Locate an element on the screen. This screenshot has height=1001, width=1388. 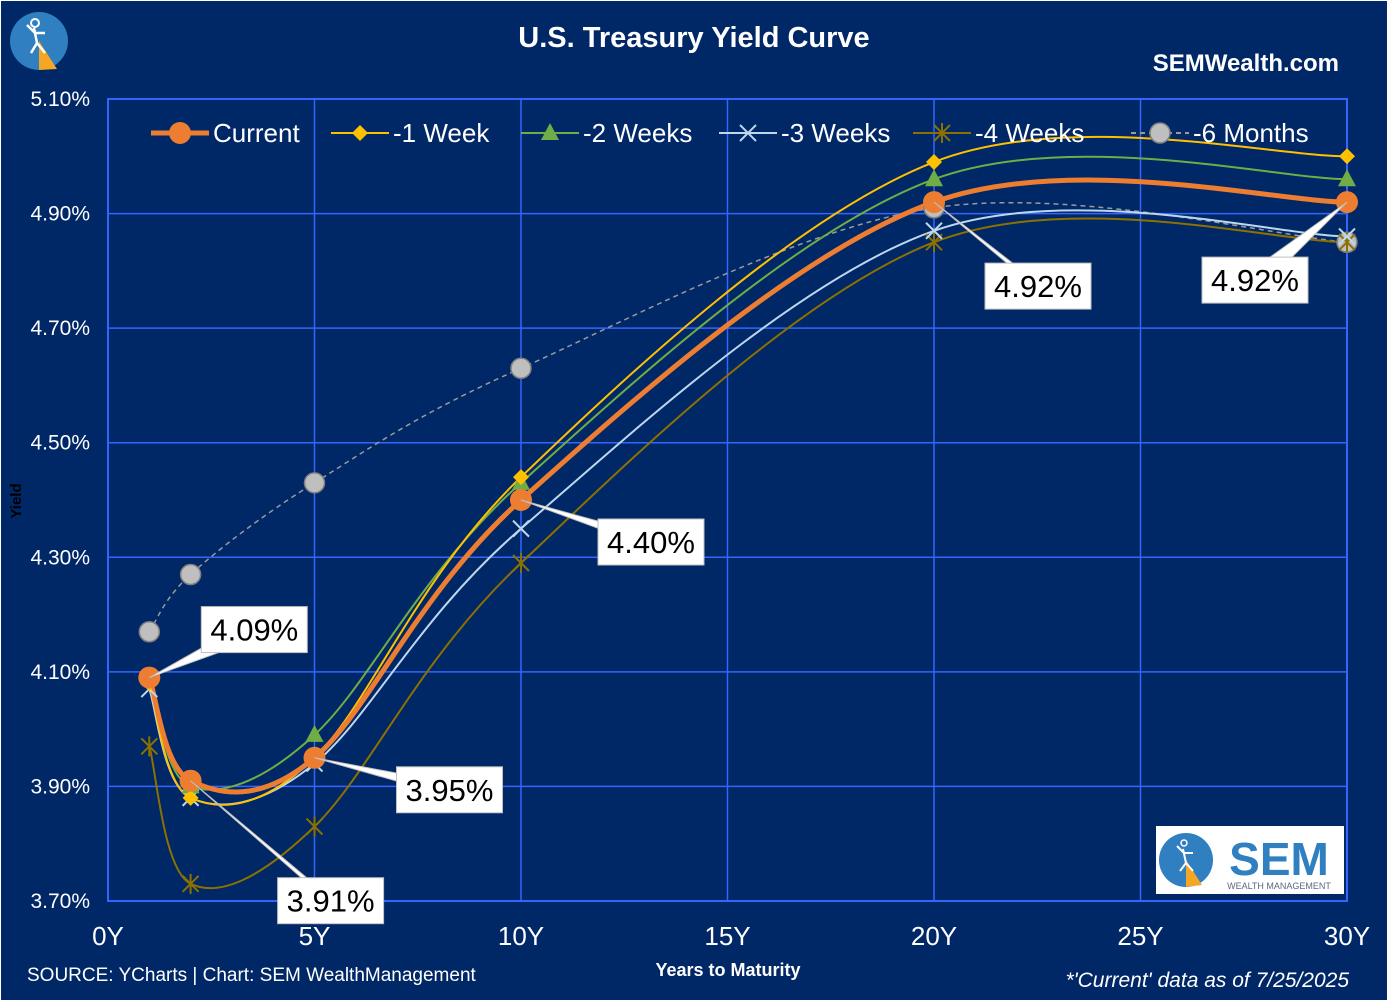
legend-marker-week1 is located at coordinates (360, 133).